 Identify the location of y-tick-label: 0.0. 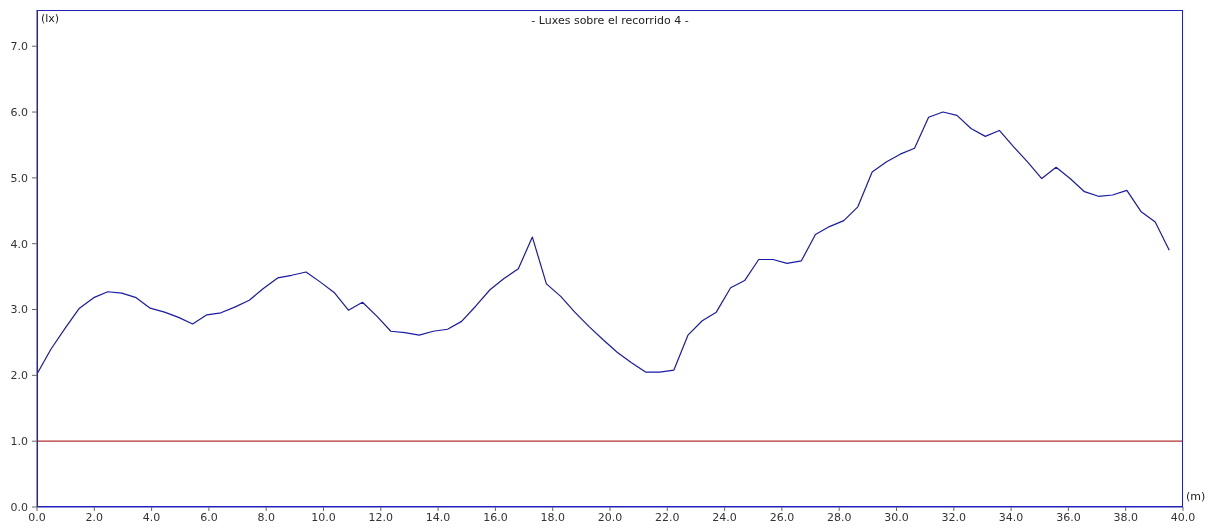
(19, 507).